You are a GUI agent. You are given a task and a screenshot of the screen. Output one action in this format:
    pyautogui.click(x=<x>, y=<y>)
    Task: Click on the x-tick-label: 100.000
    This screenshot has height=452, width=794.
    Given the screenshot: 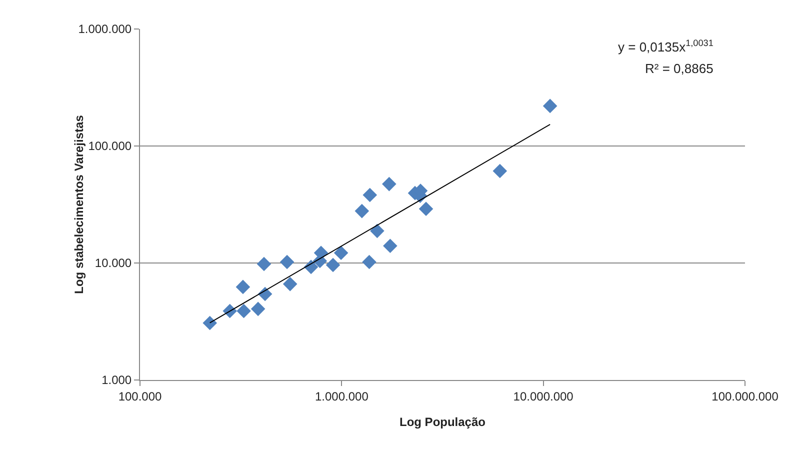 What is the action you would take?
    pyautogui.click(x=140, y=396)
    